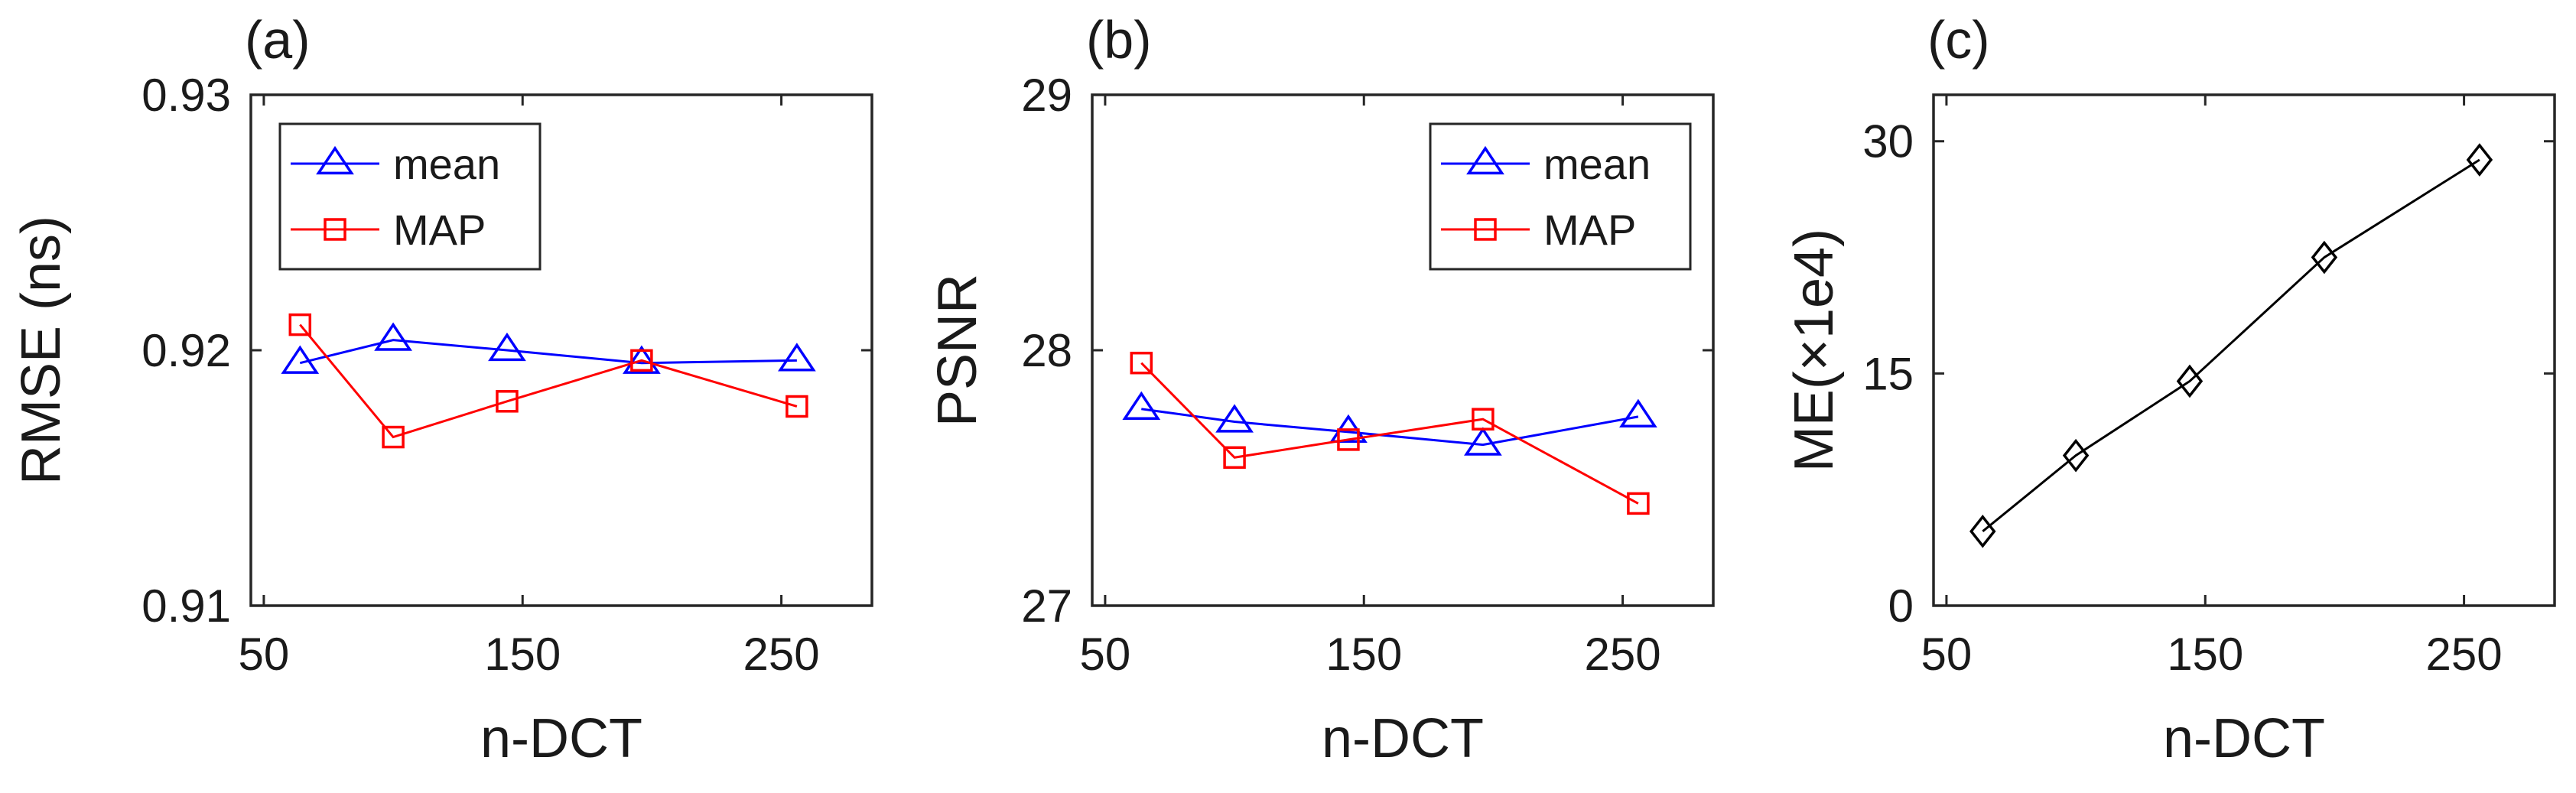 The width and height of the screenshot is (2576, 793). Describe the element at coordinates (186, 606) in the screenshot. I see `y-tick-label: 0.91` at that location.